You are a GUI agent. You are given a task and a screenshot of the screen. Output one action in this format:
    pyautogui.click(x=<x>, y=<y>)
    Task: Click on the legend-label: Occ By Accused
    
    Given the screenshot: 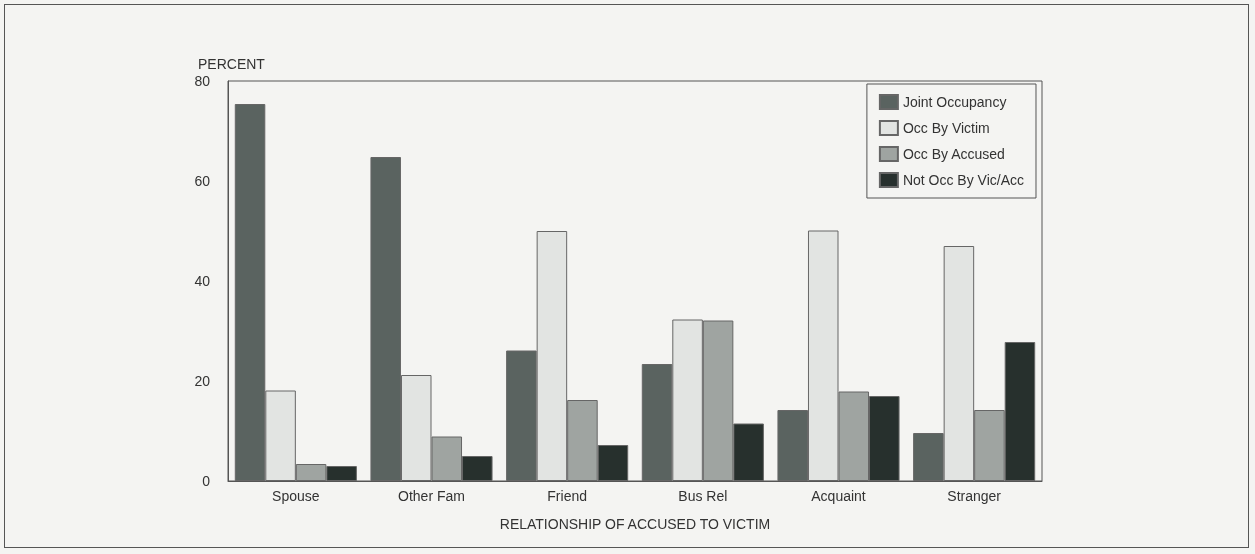 What is the action you would take?
    pyautogui.click(x=953, y=154)
    